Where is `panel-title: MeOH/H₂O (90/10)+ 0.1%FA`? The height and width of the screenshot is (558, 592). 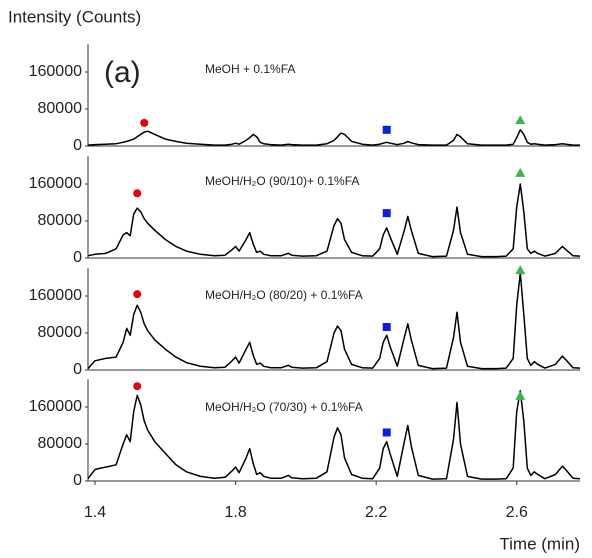 panel-title: MeOH/H₂O (90/10)+ 0.1%FA is located at coordinates (282, 181).